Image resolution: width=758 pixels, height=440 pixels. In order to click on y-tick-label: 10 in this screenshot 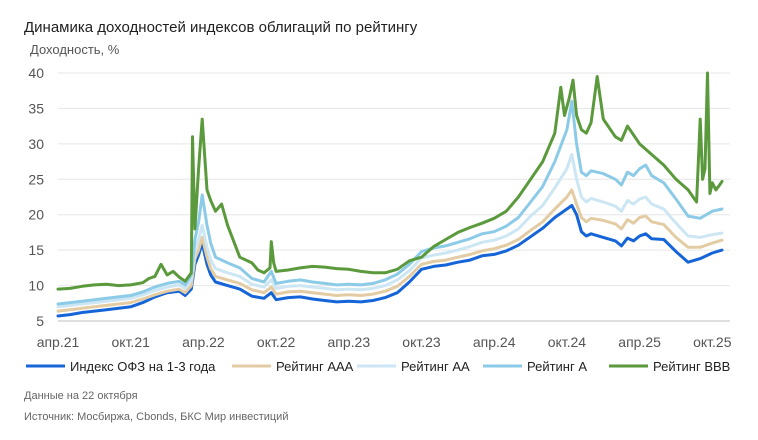, I will do `click(36, 286)`.